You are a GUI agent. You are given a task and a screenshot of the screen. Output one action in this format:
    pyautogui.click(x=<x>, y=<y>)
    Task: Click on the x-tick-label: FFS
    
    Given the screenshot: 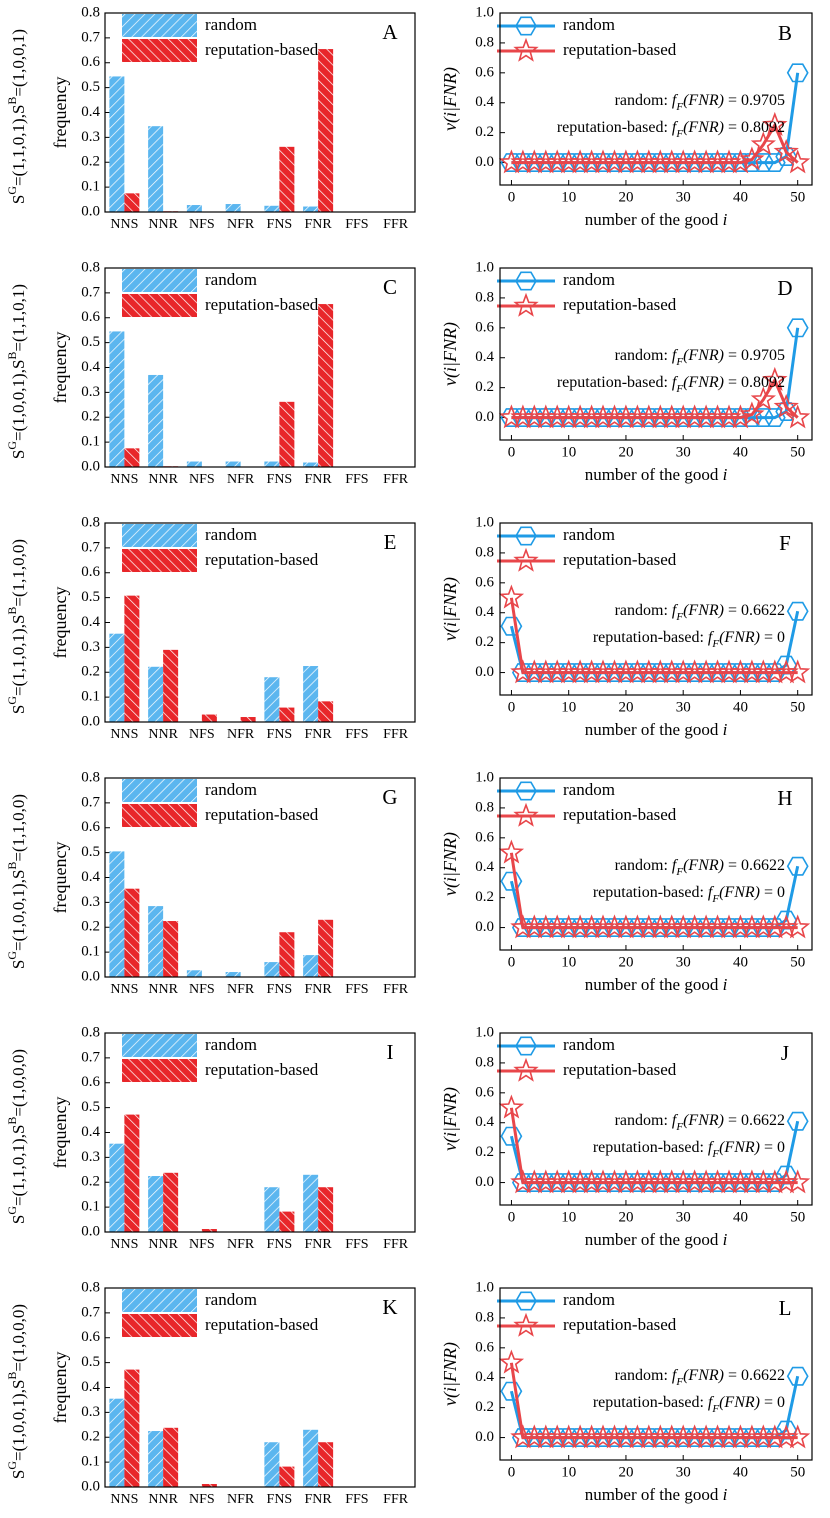 What is the action you would take?
    pyautogui.click(x=356, y=1499)
    